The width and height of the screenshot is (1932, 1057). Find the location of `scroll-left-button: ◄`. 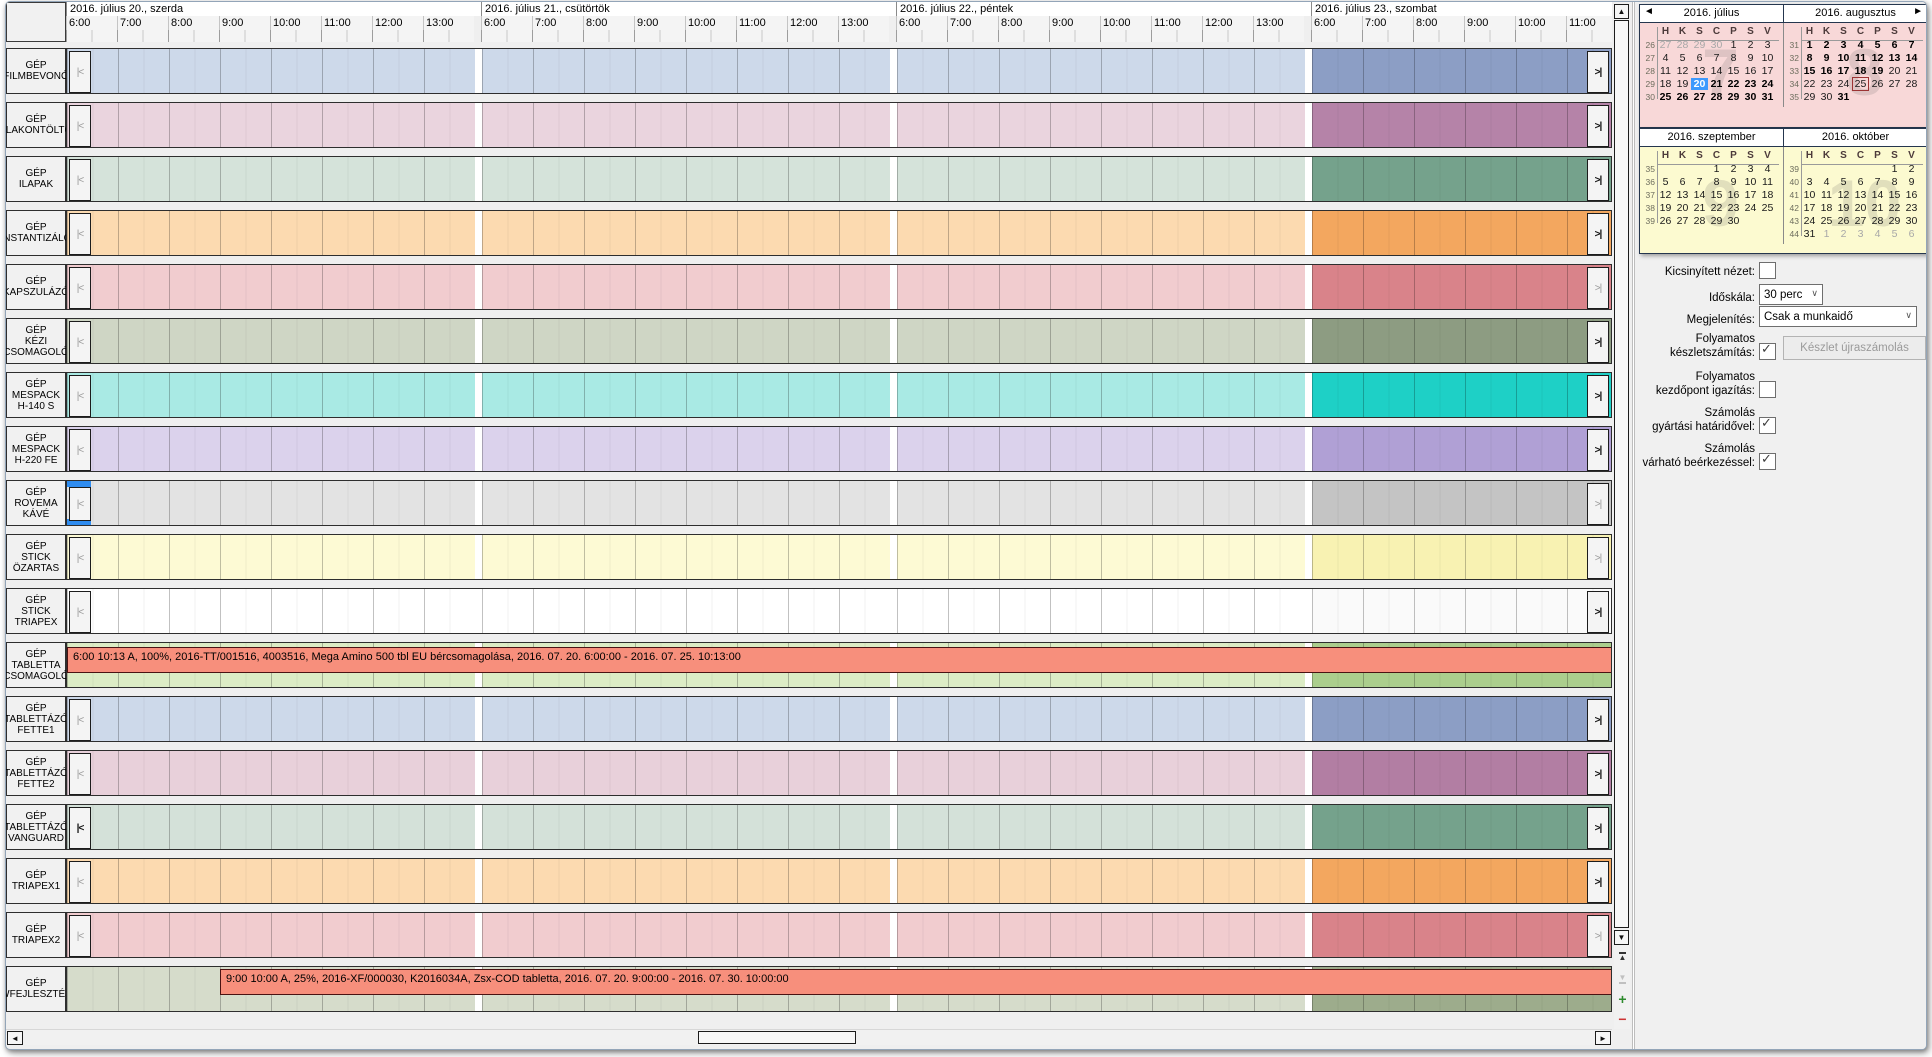

scroll-left-button: ◄ is located at coordinates (15, 1038).